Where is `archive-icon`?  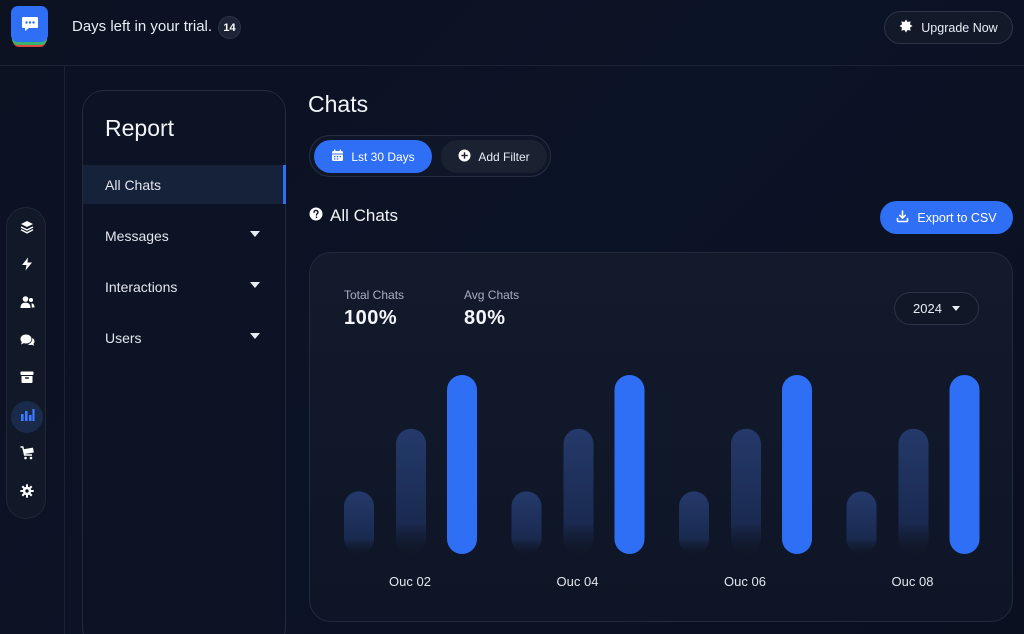 archive-icon is located at coordinates (27, 379).